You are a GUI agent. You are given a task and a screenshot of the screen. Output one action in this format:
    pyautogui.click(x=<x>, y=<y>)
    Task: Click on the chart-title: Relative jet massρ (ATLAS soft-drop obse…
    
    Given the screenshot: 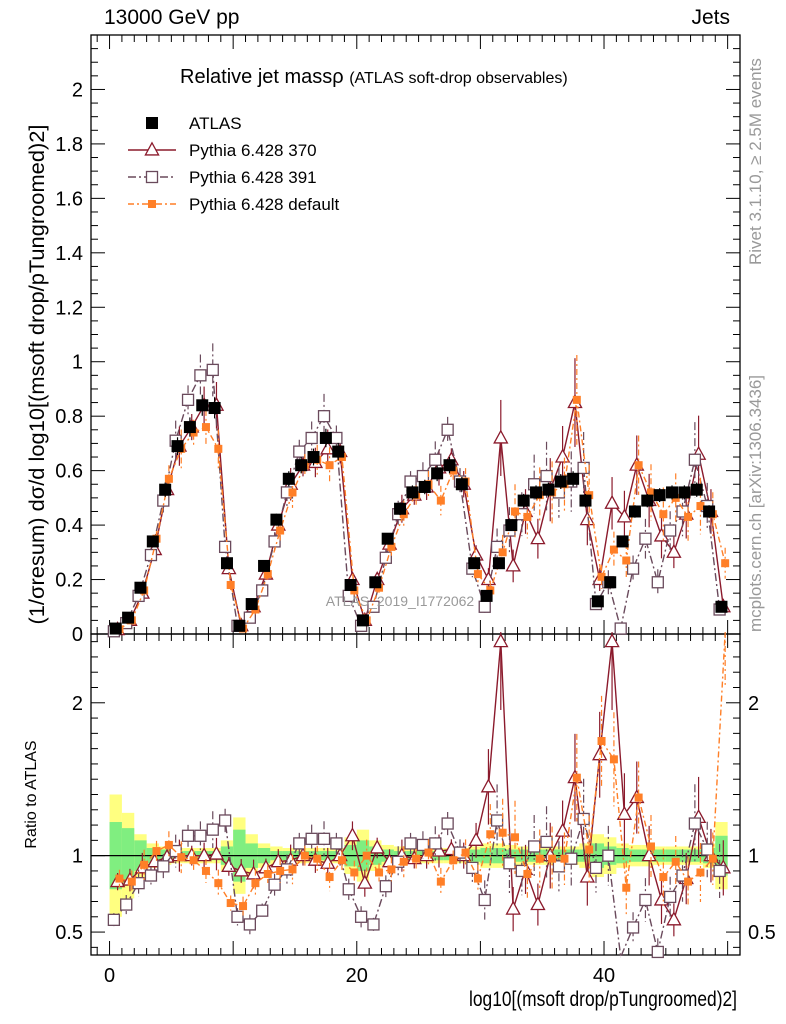 What is the action you would take?
    pyautogui.click(x=374, y=77)
    